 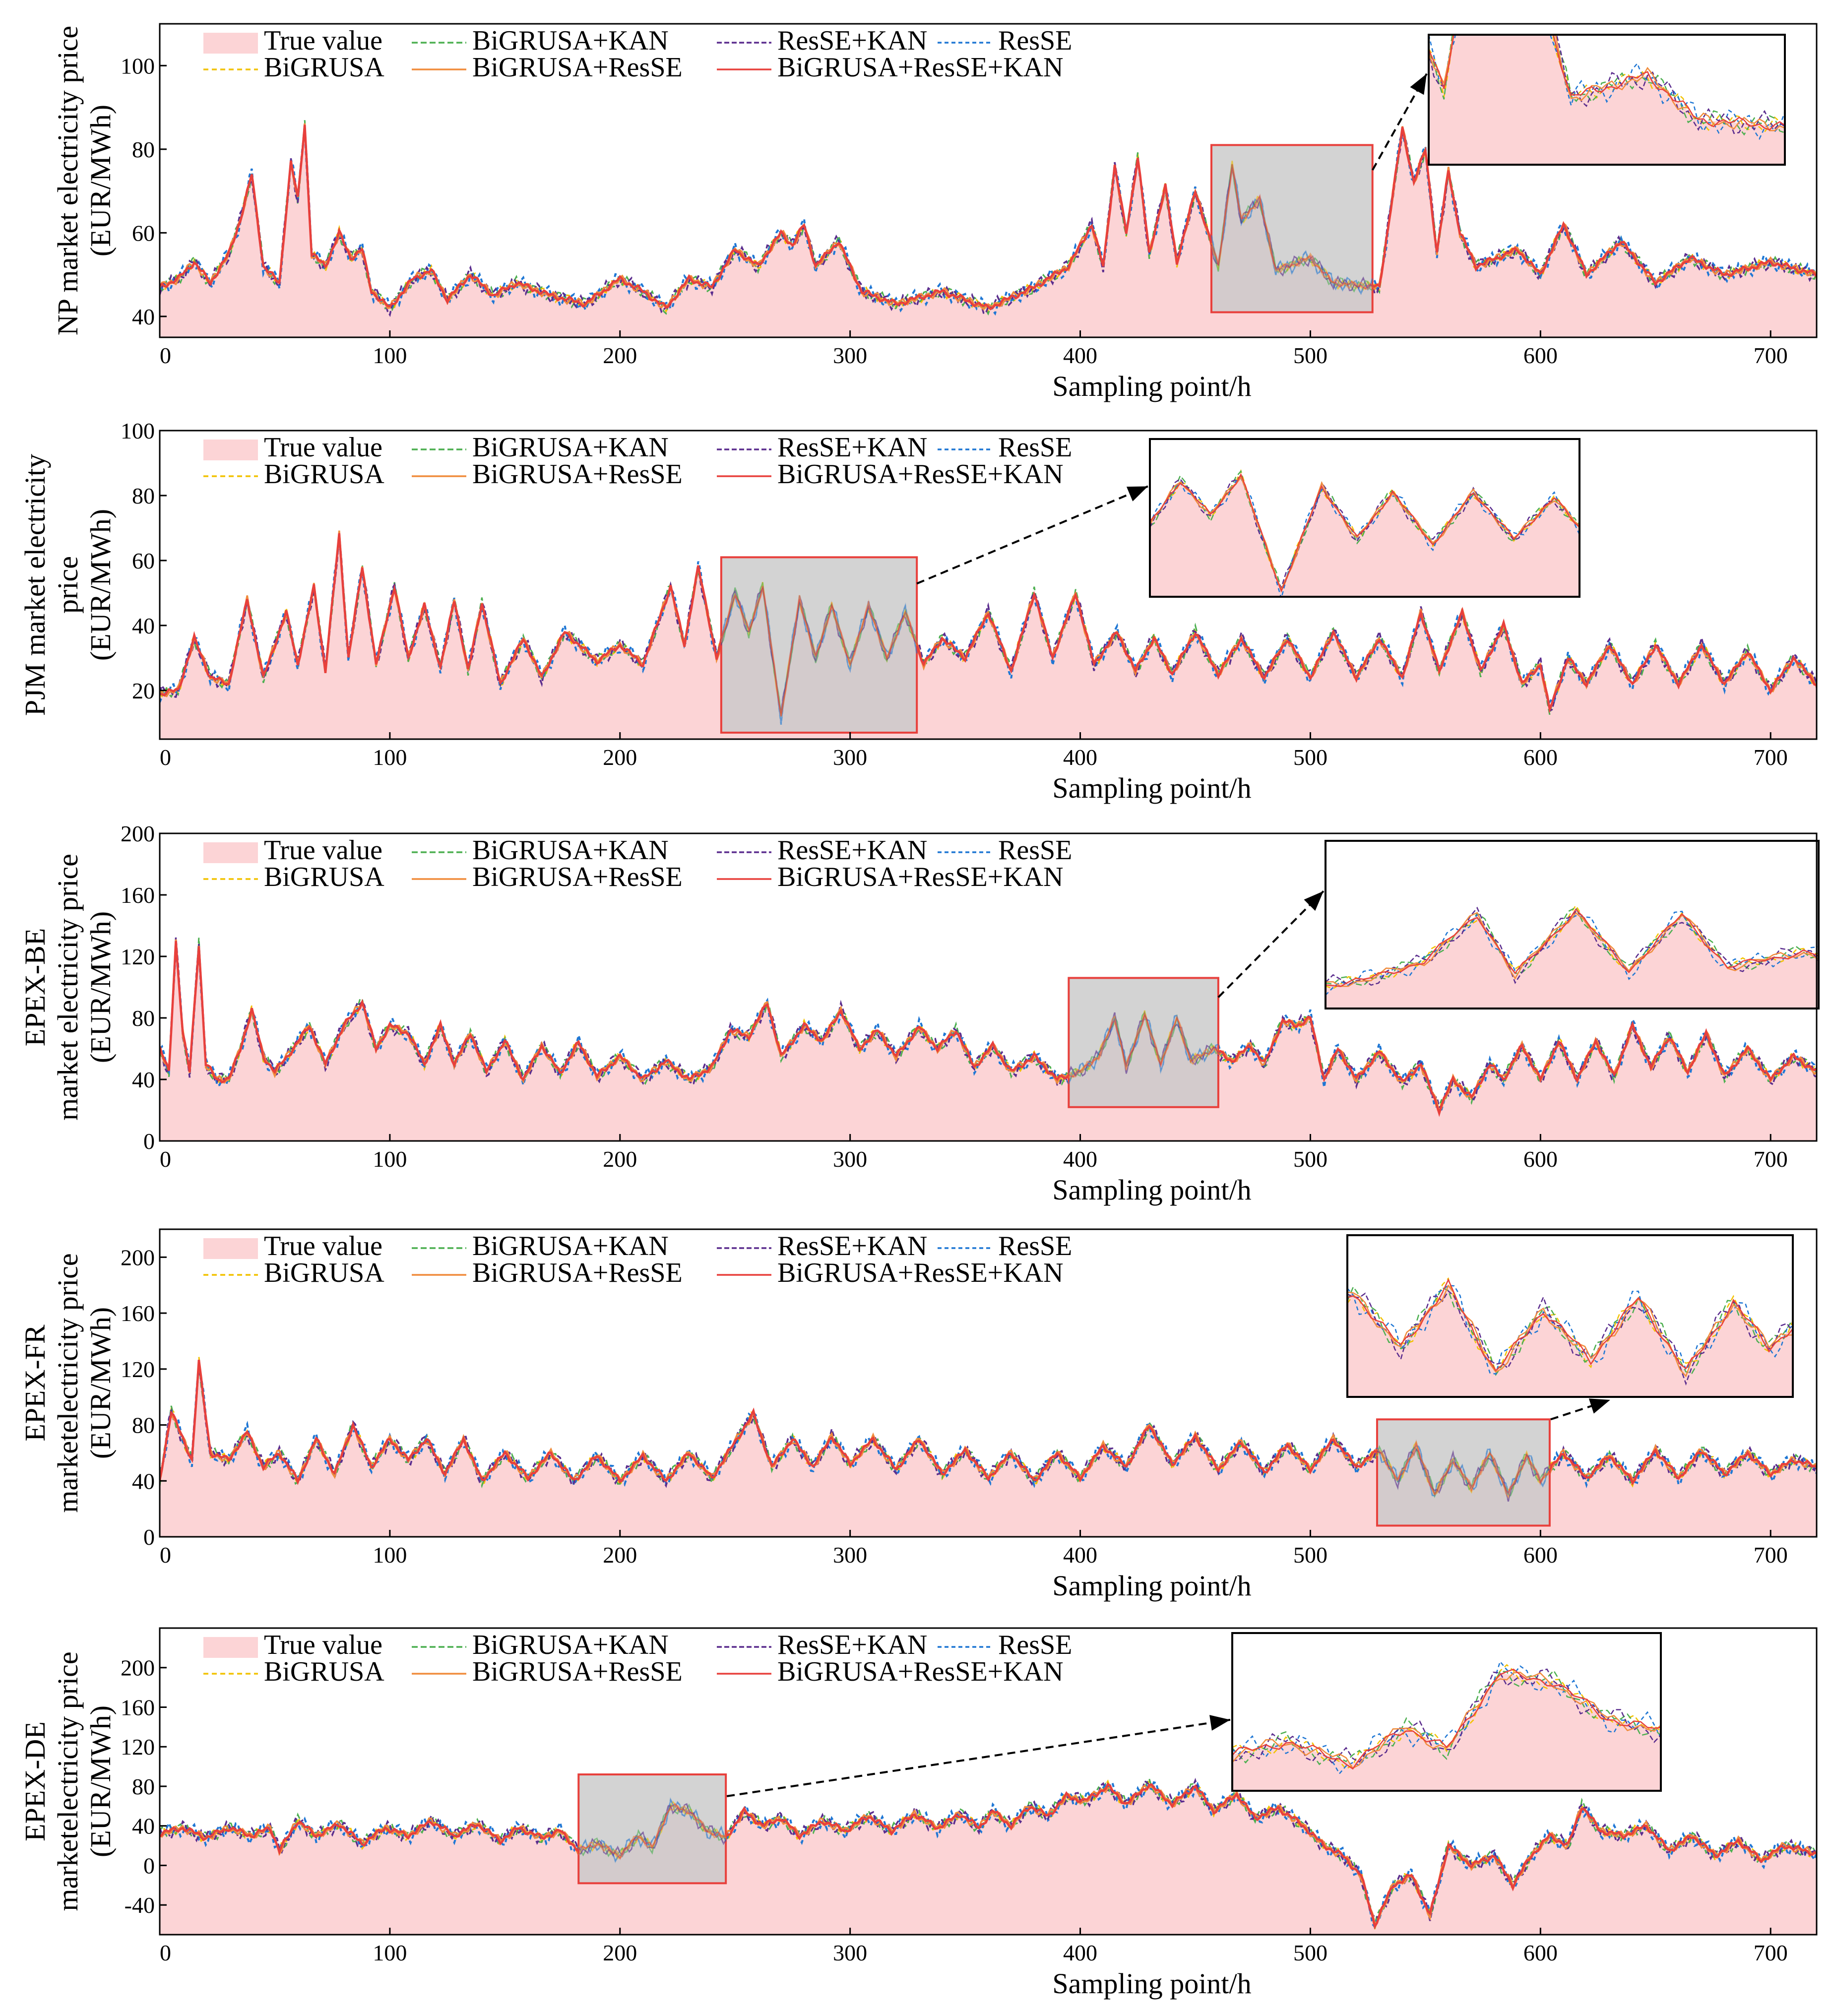 I want to click on inset-line-bigrukan, so click(x=1572, y=946).